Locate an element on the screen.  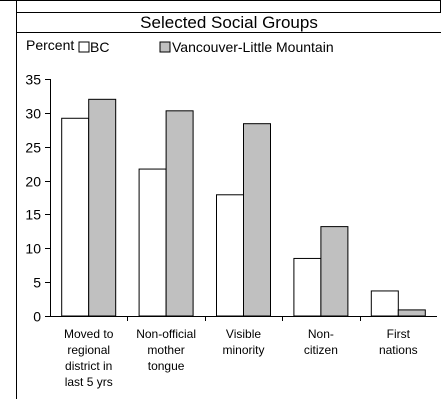
x-tick-label: Visible minority is located at coordinates (243, 342).